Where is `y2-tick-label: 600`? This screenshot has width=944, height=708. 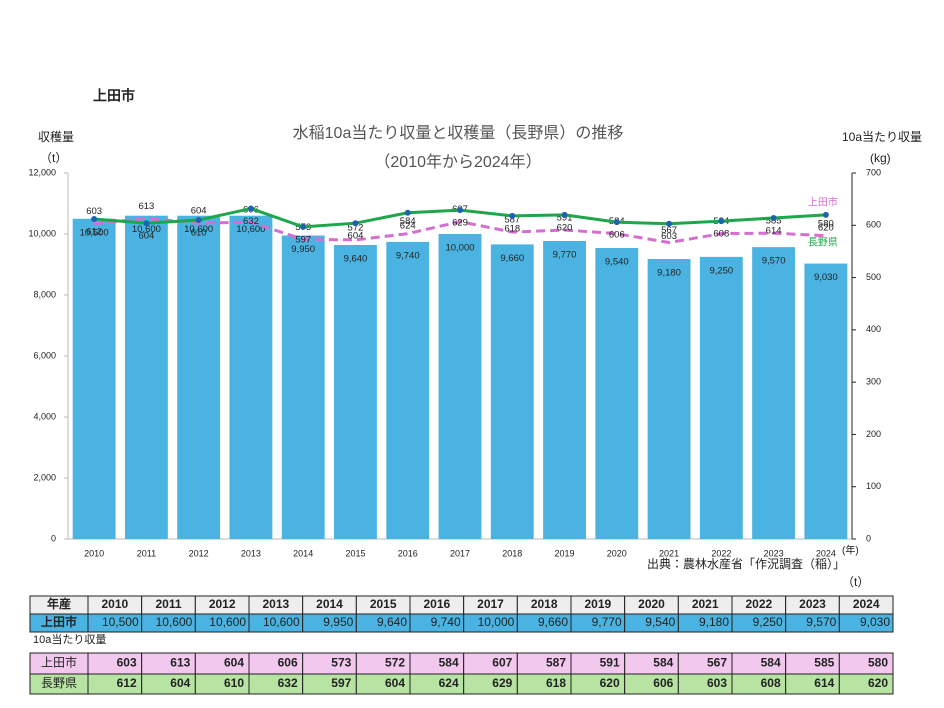
y2-tick-label: 600 is located at coordinates (873, 225).